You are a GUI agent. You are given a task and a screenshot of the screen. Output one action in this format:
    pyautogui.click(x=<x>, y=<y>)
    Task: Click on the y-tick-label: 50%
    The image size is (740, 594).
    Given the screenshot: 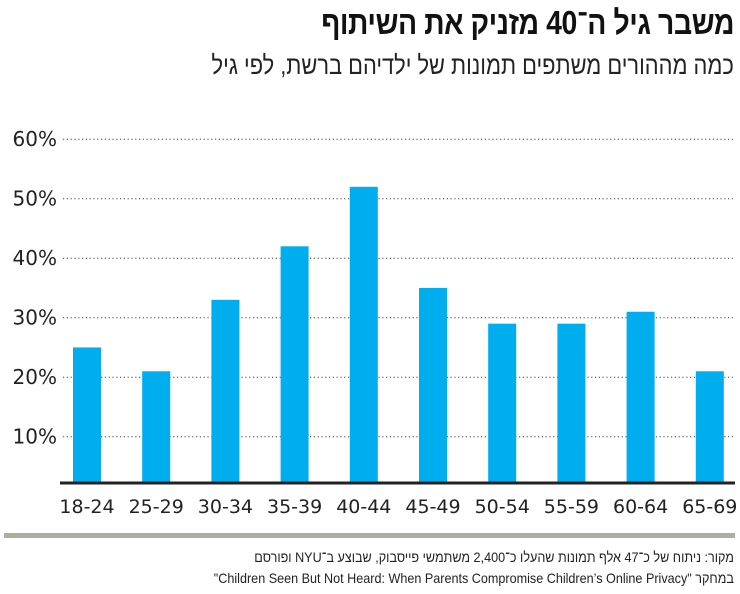 What is the action you would take?
    pyautogui.click(x=35, y=199)
    